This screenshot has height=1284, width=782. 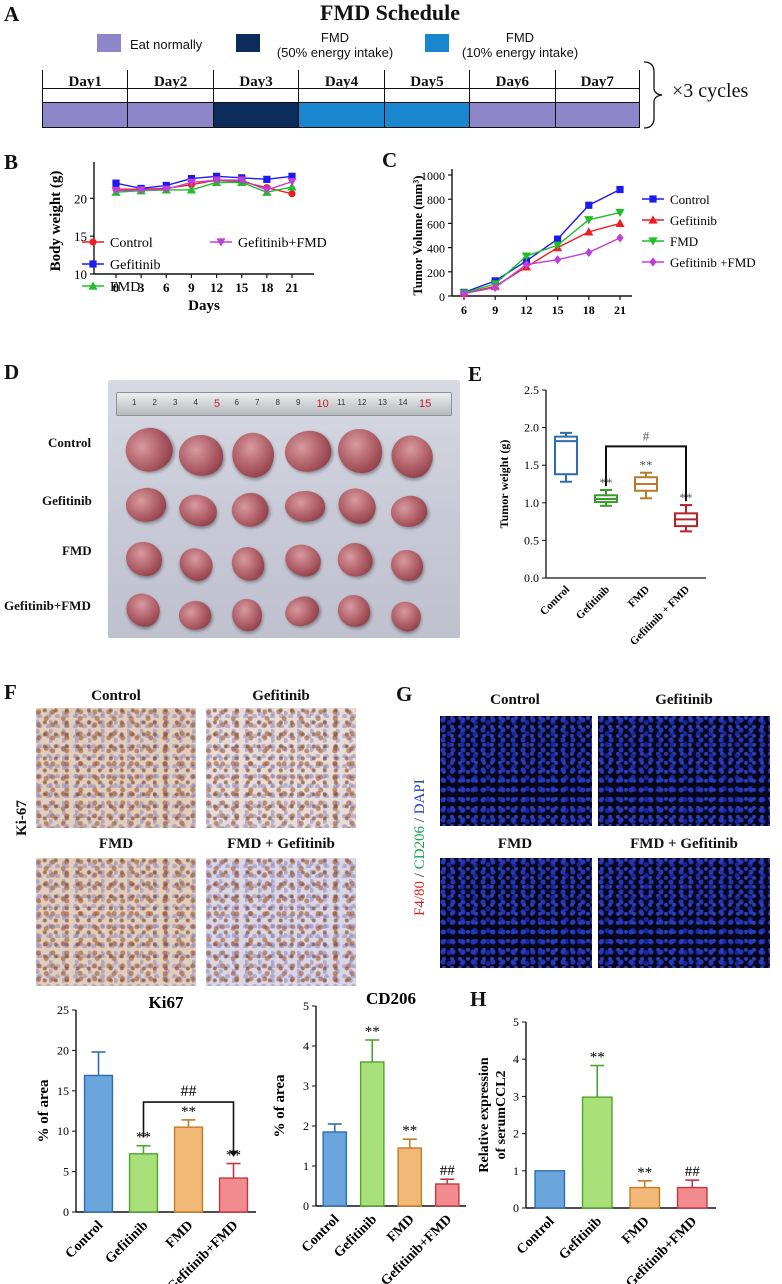 I want to click on y-axis-label: Relative expression of serumCCL2, so click(x=493, y=1114).